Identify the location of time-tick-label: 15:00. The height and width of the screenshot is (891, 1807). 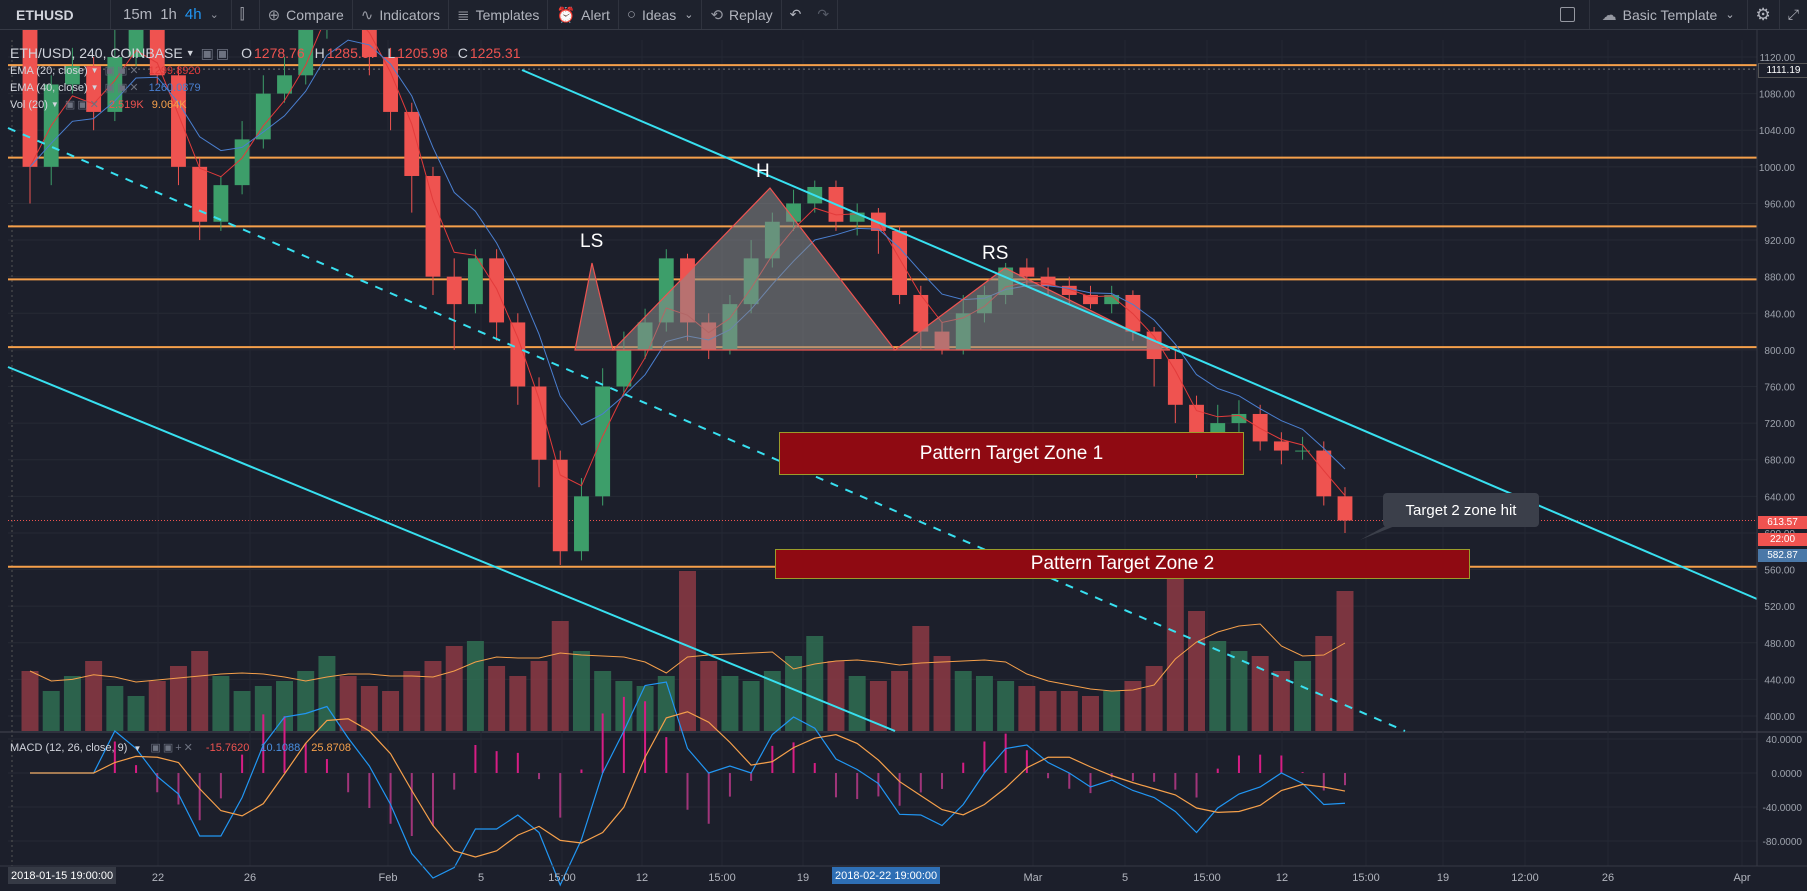
(1366, 878).